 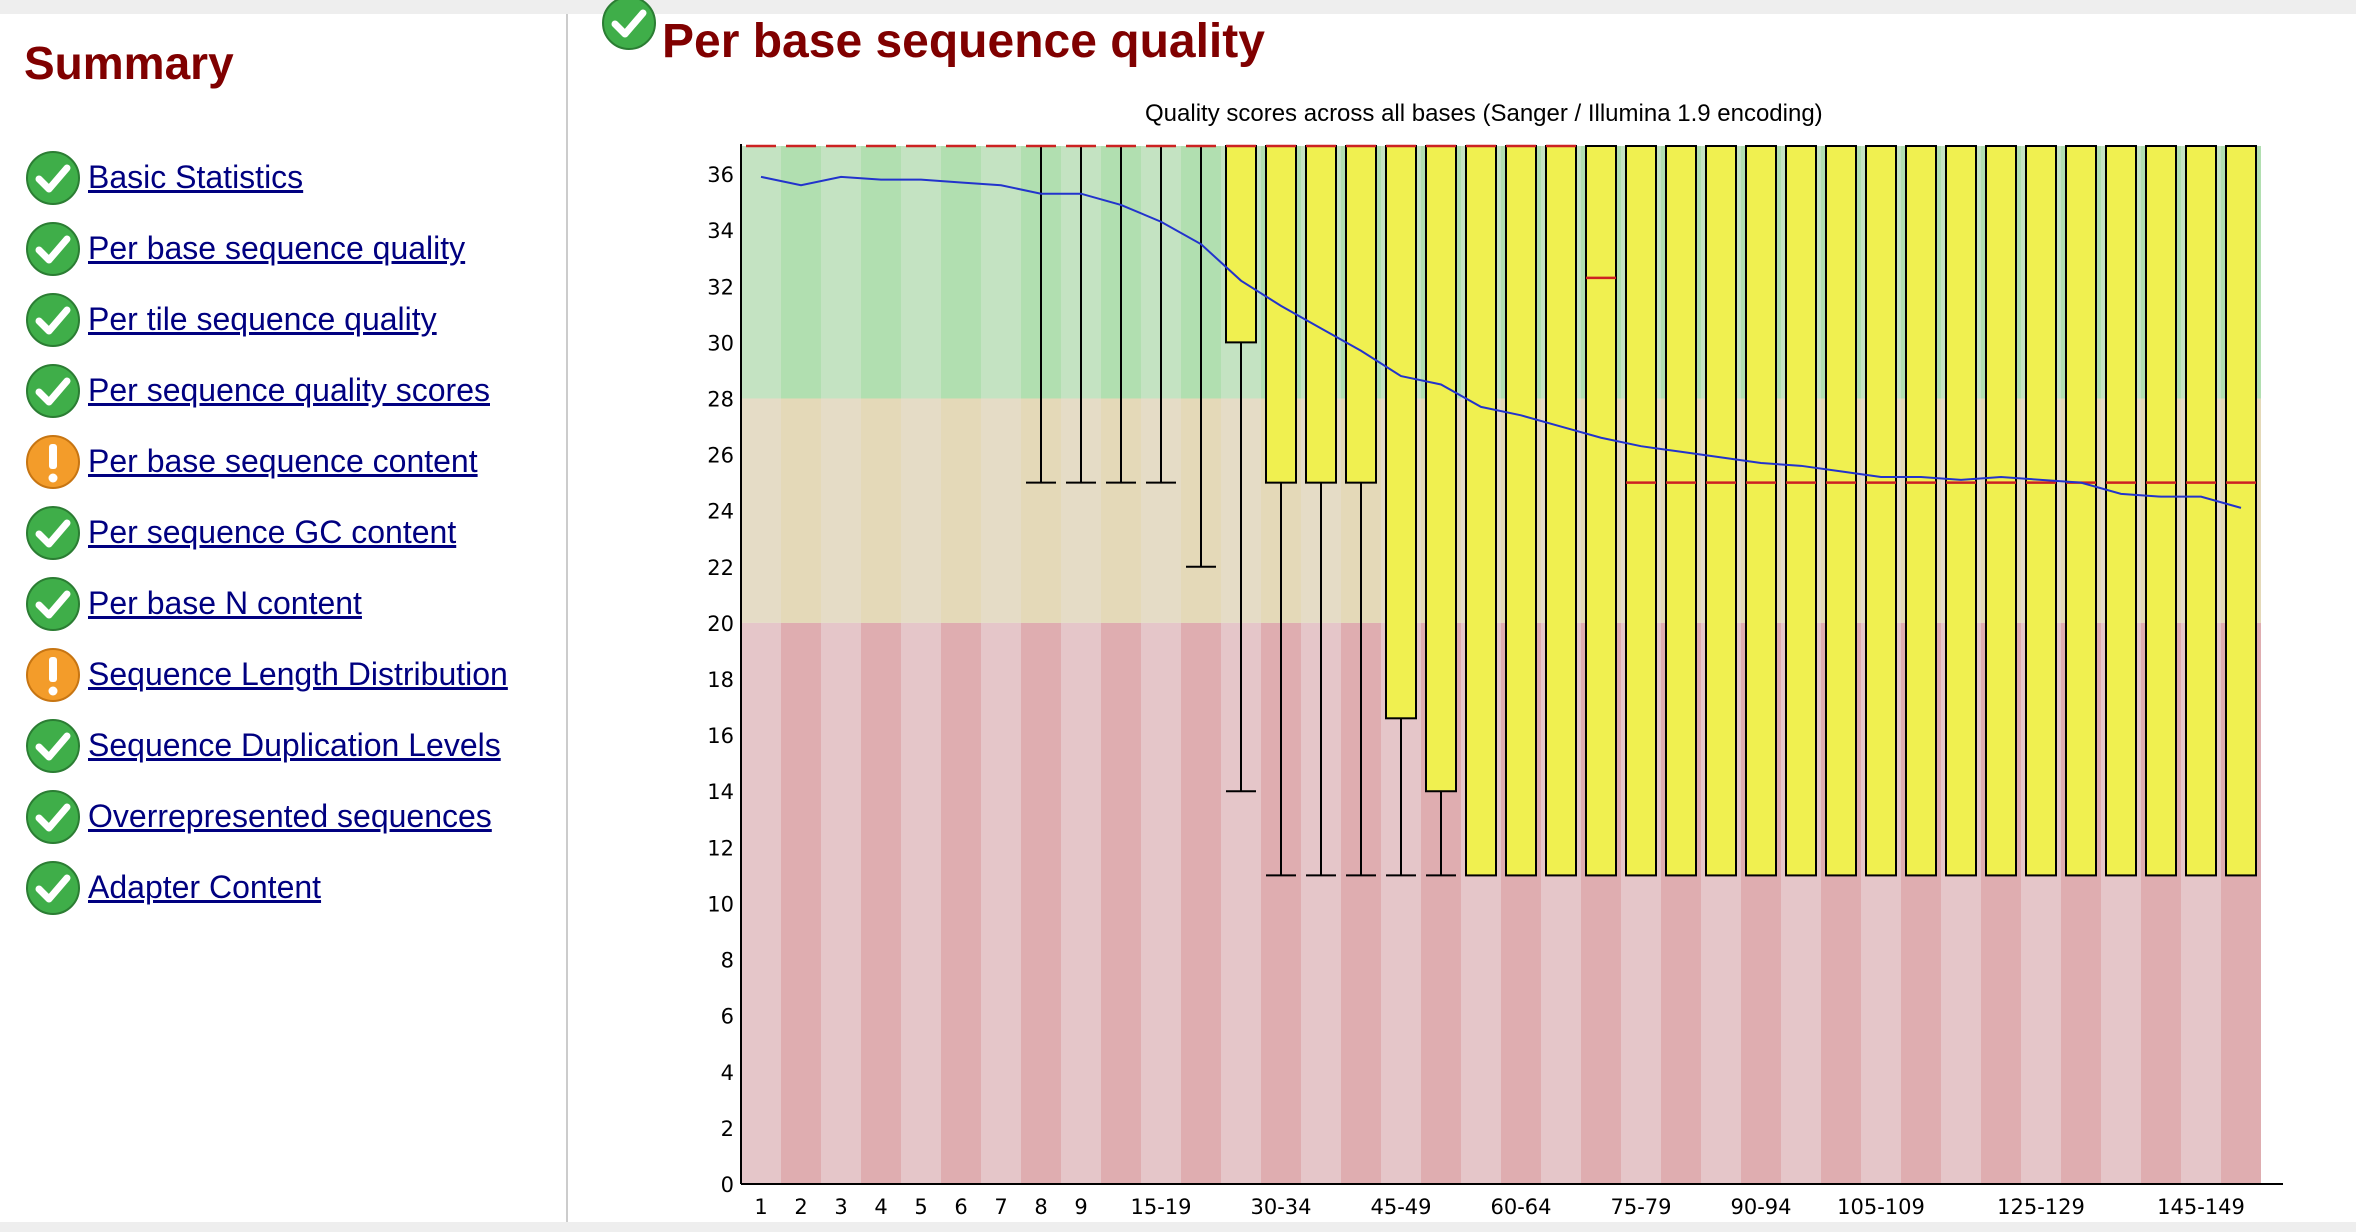 What do you see at coordinates (1760, 1207) in the screenshot?
I see `x-tick-label: 90-94` at bounding box center [1760, 1207].